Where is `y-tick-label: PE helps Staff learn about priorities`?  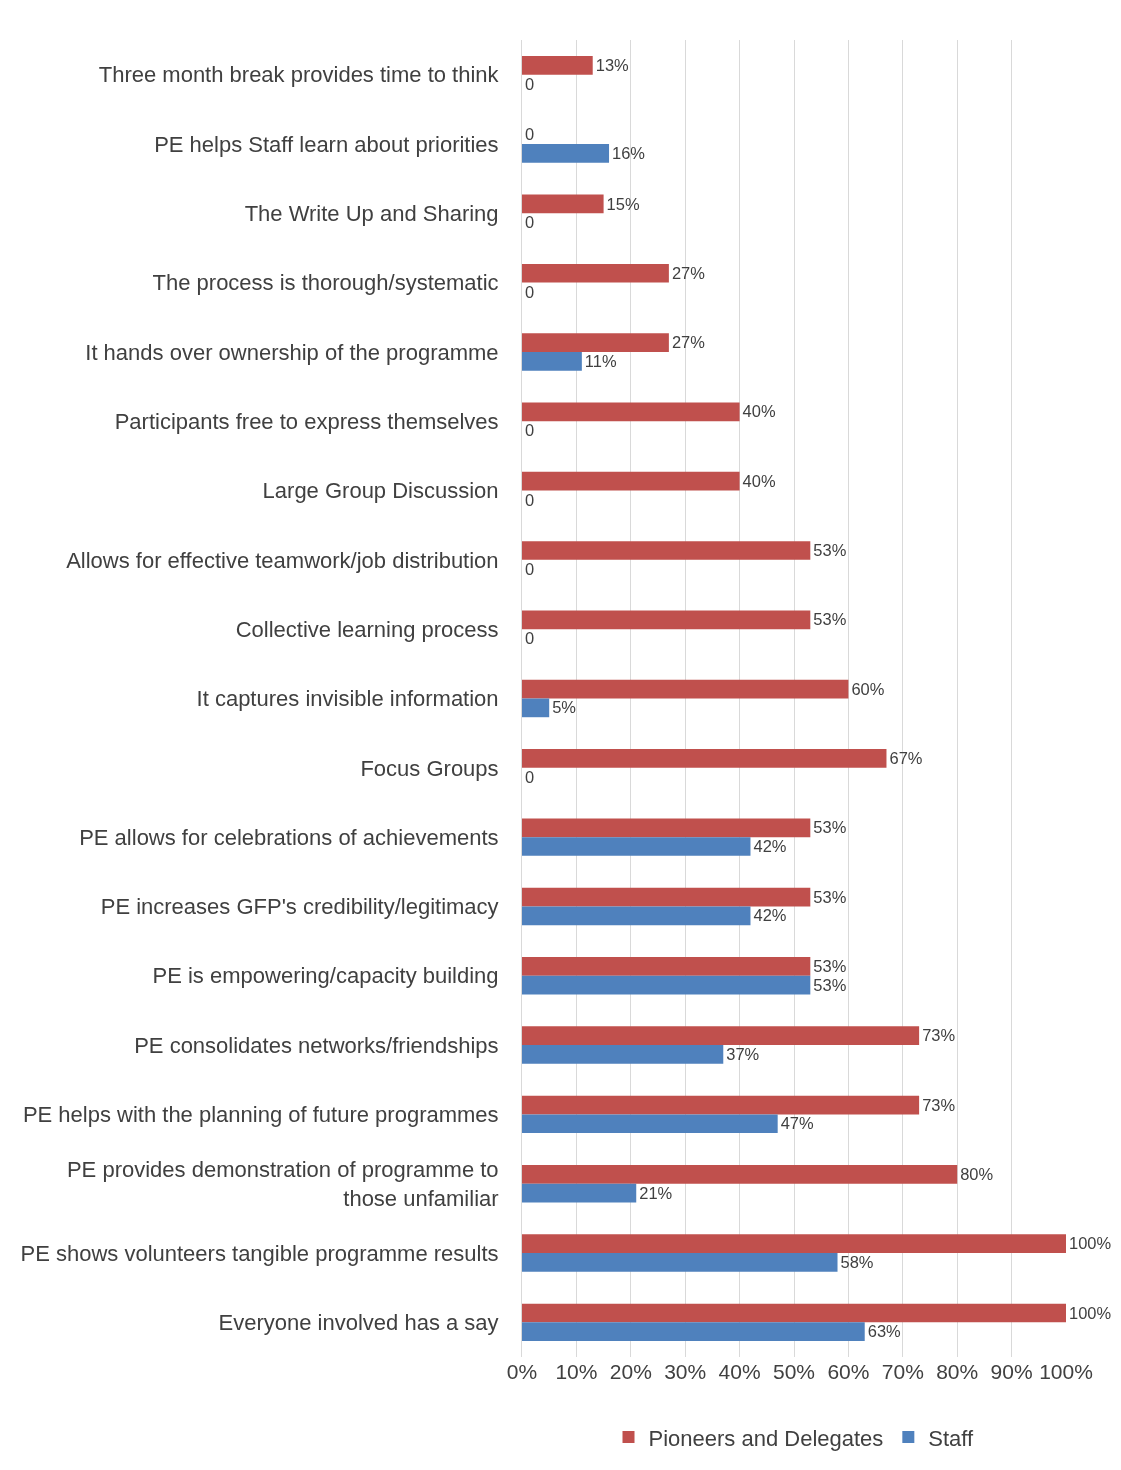
y-tick-label: PE helps Staff learn about priorities is located at coordinates (326, 144).